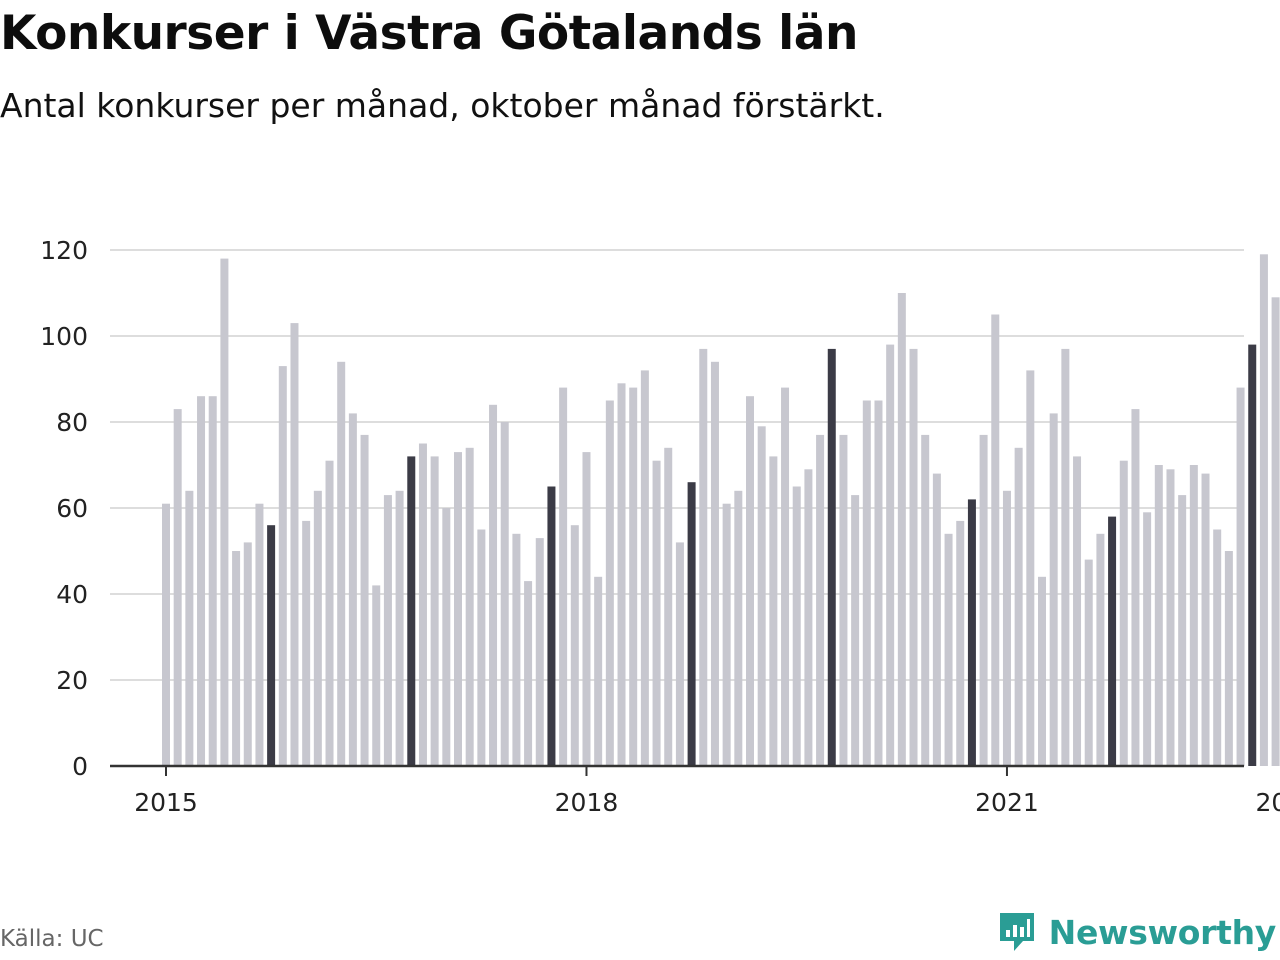 Image resolution: width=1280 pixels, height=960 pixels. What do you see at coordinates (80, 766) in the screenshot?
I see `y-tick-label: 0` at bounding box center [80, 766].